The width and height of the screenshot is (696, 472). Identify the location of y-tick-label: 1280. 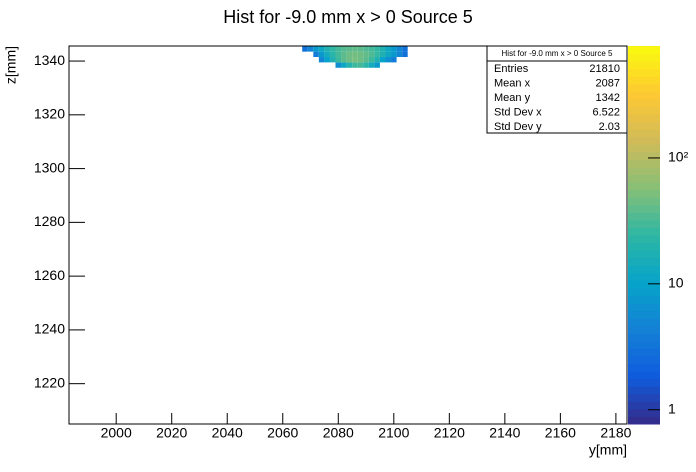
(49, 221).